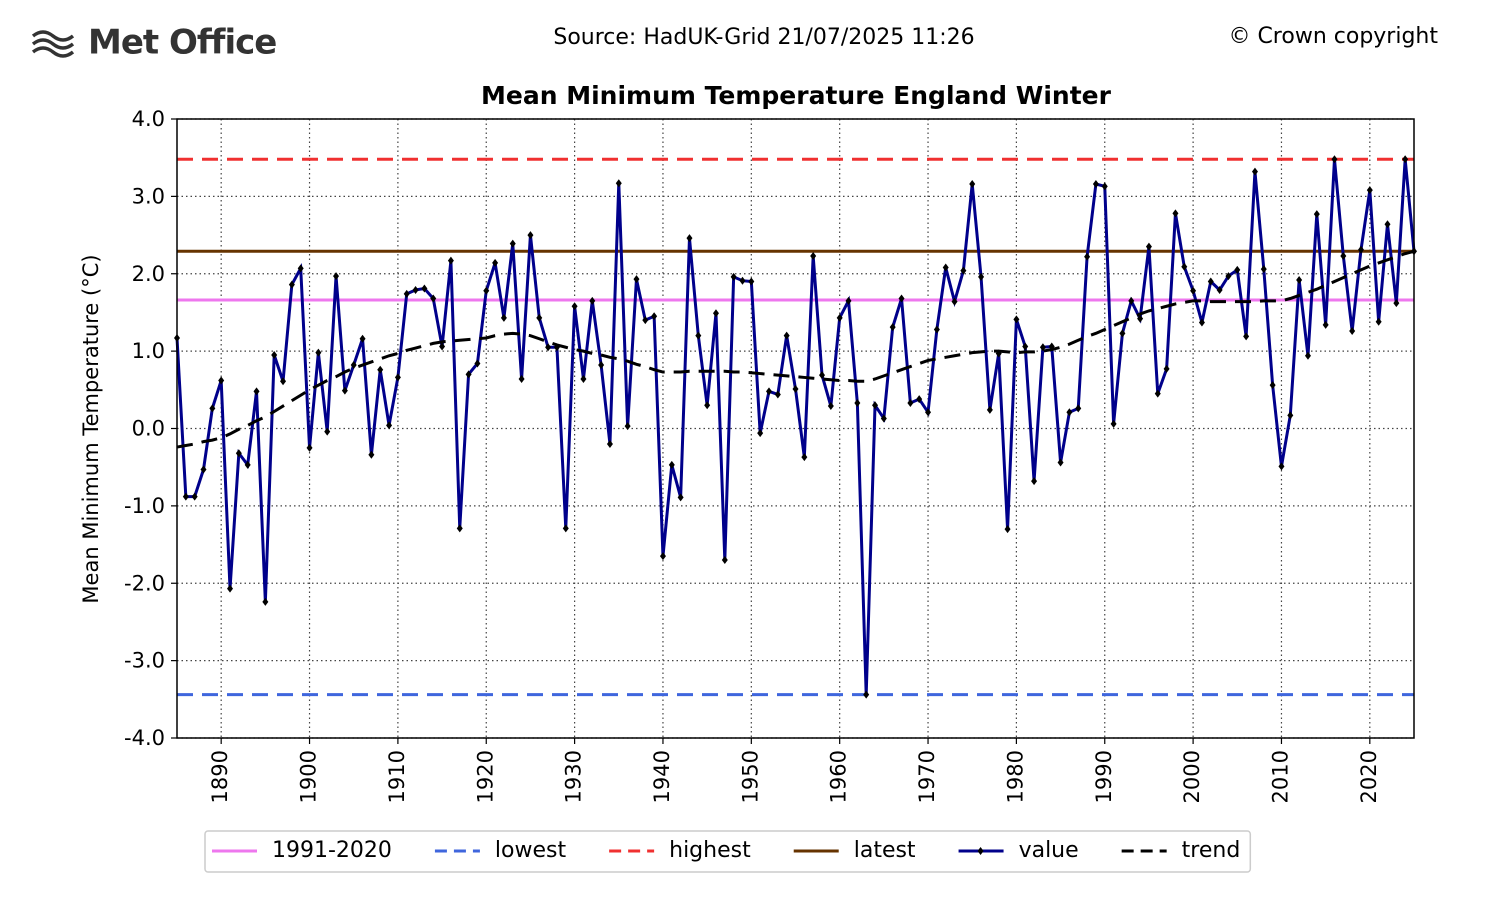 This screenshot has width=1500, height=900. Describe the element at coordinates (927, 776) in the screenshot. I see `x-tick-label: 1970` at that location.